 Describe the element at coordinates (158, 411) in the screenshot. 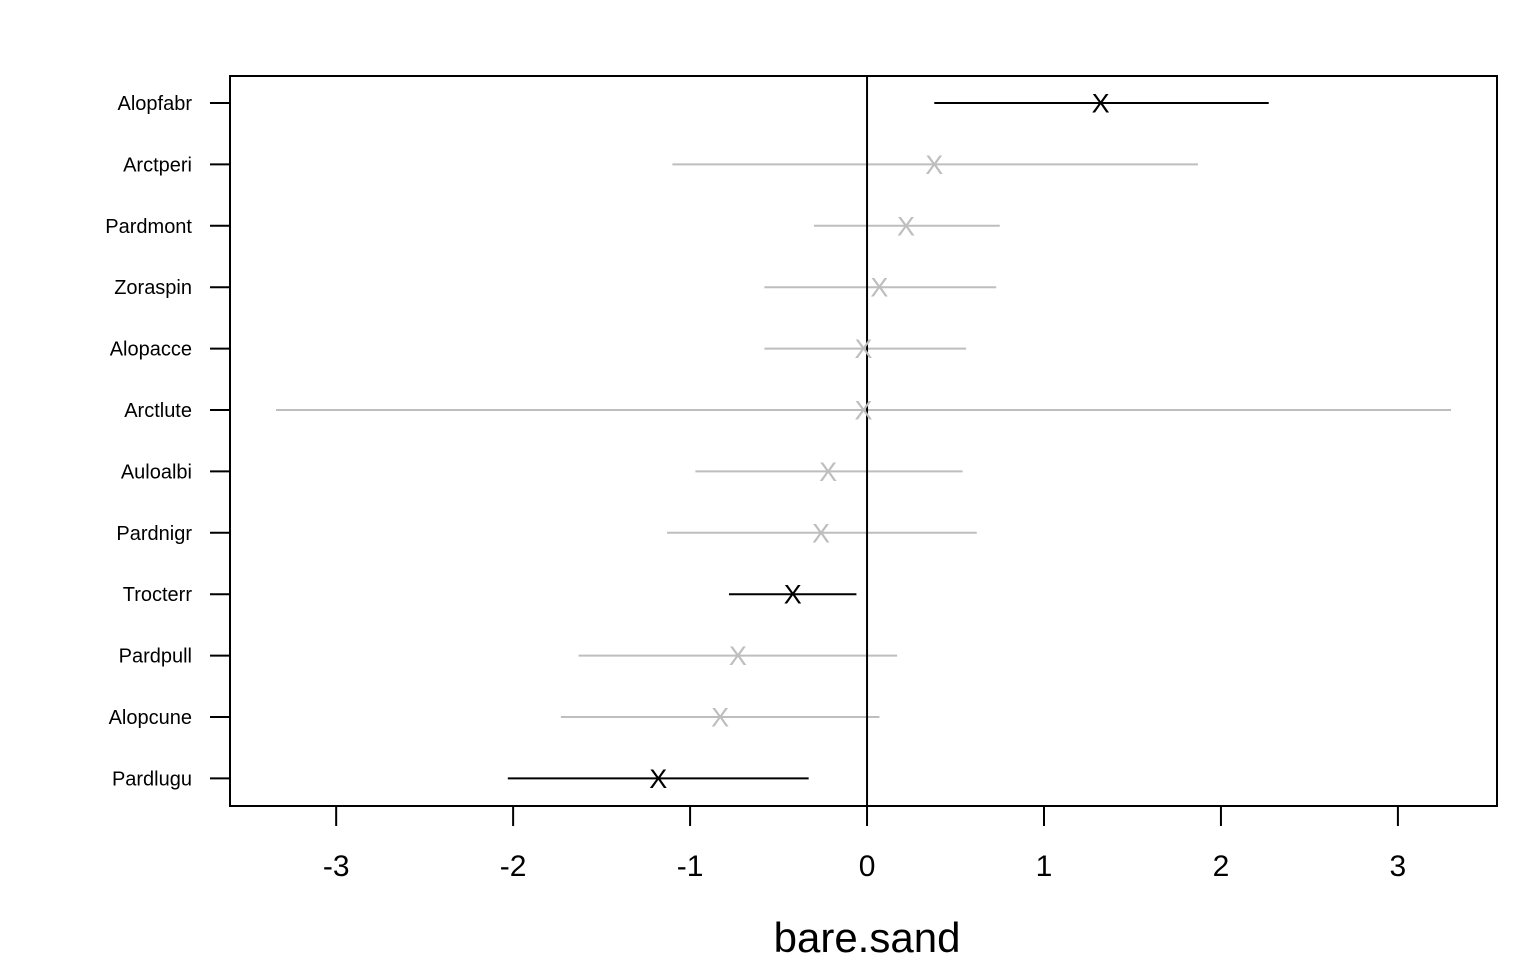

I see `y-label-arctlute: Arctlute` at that location.